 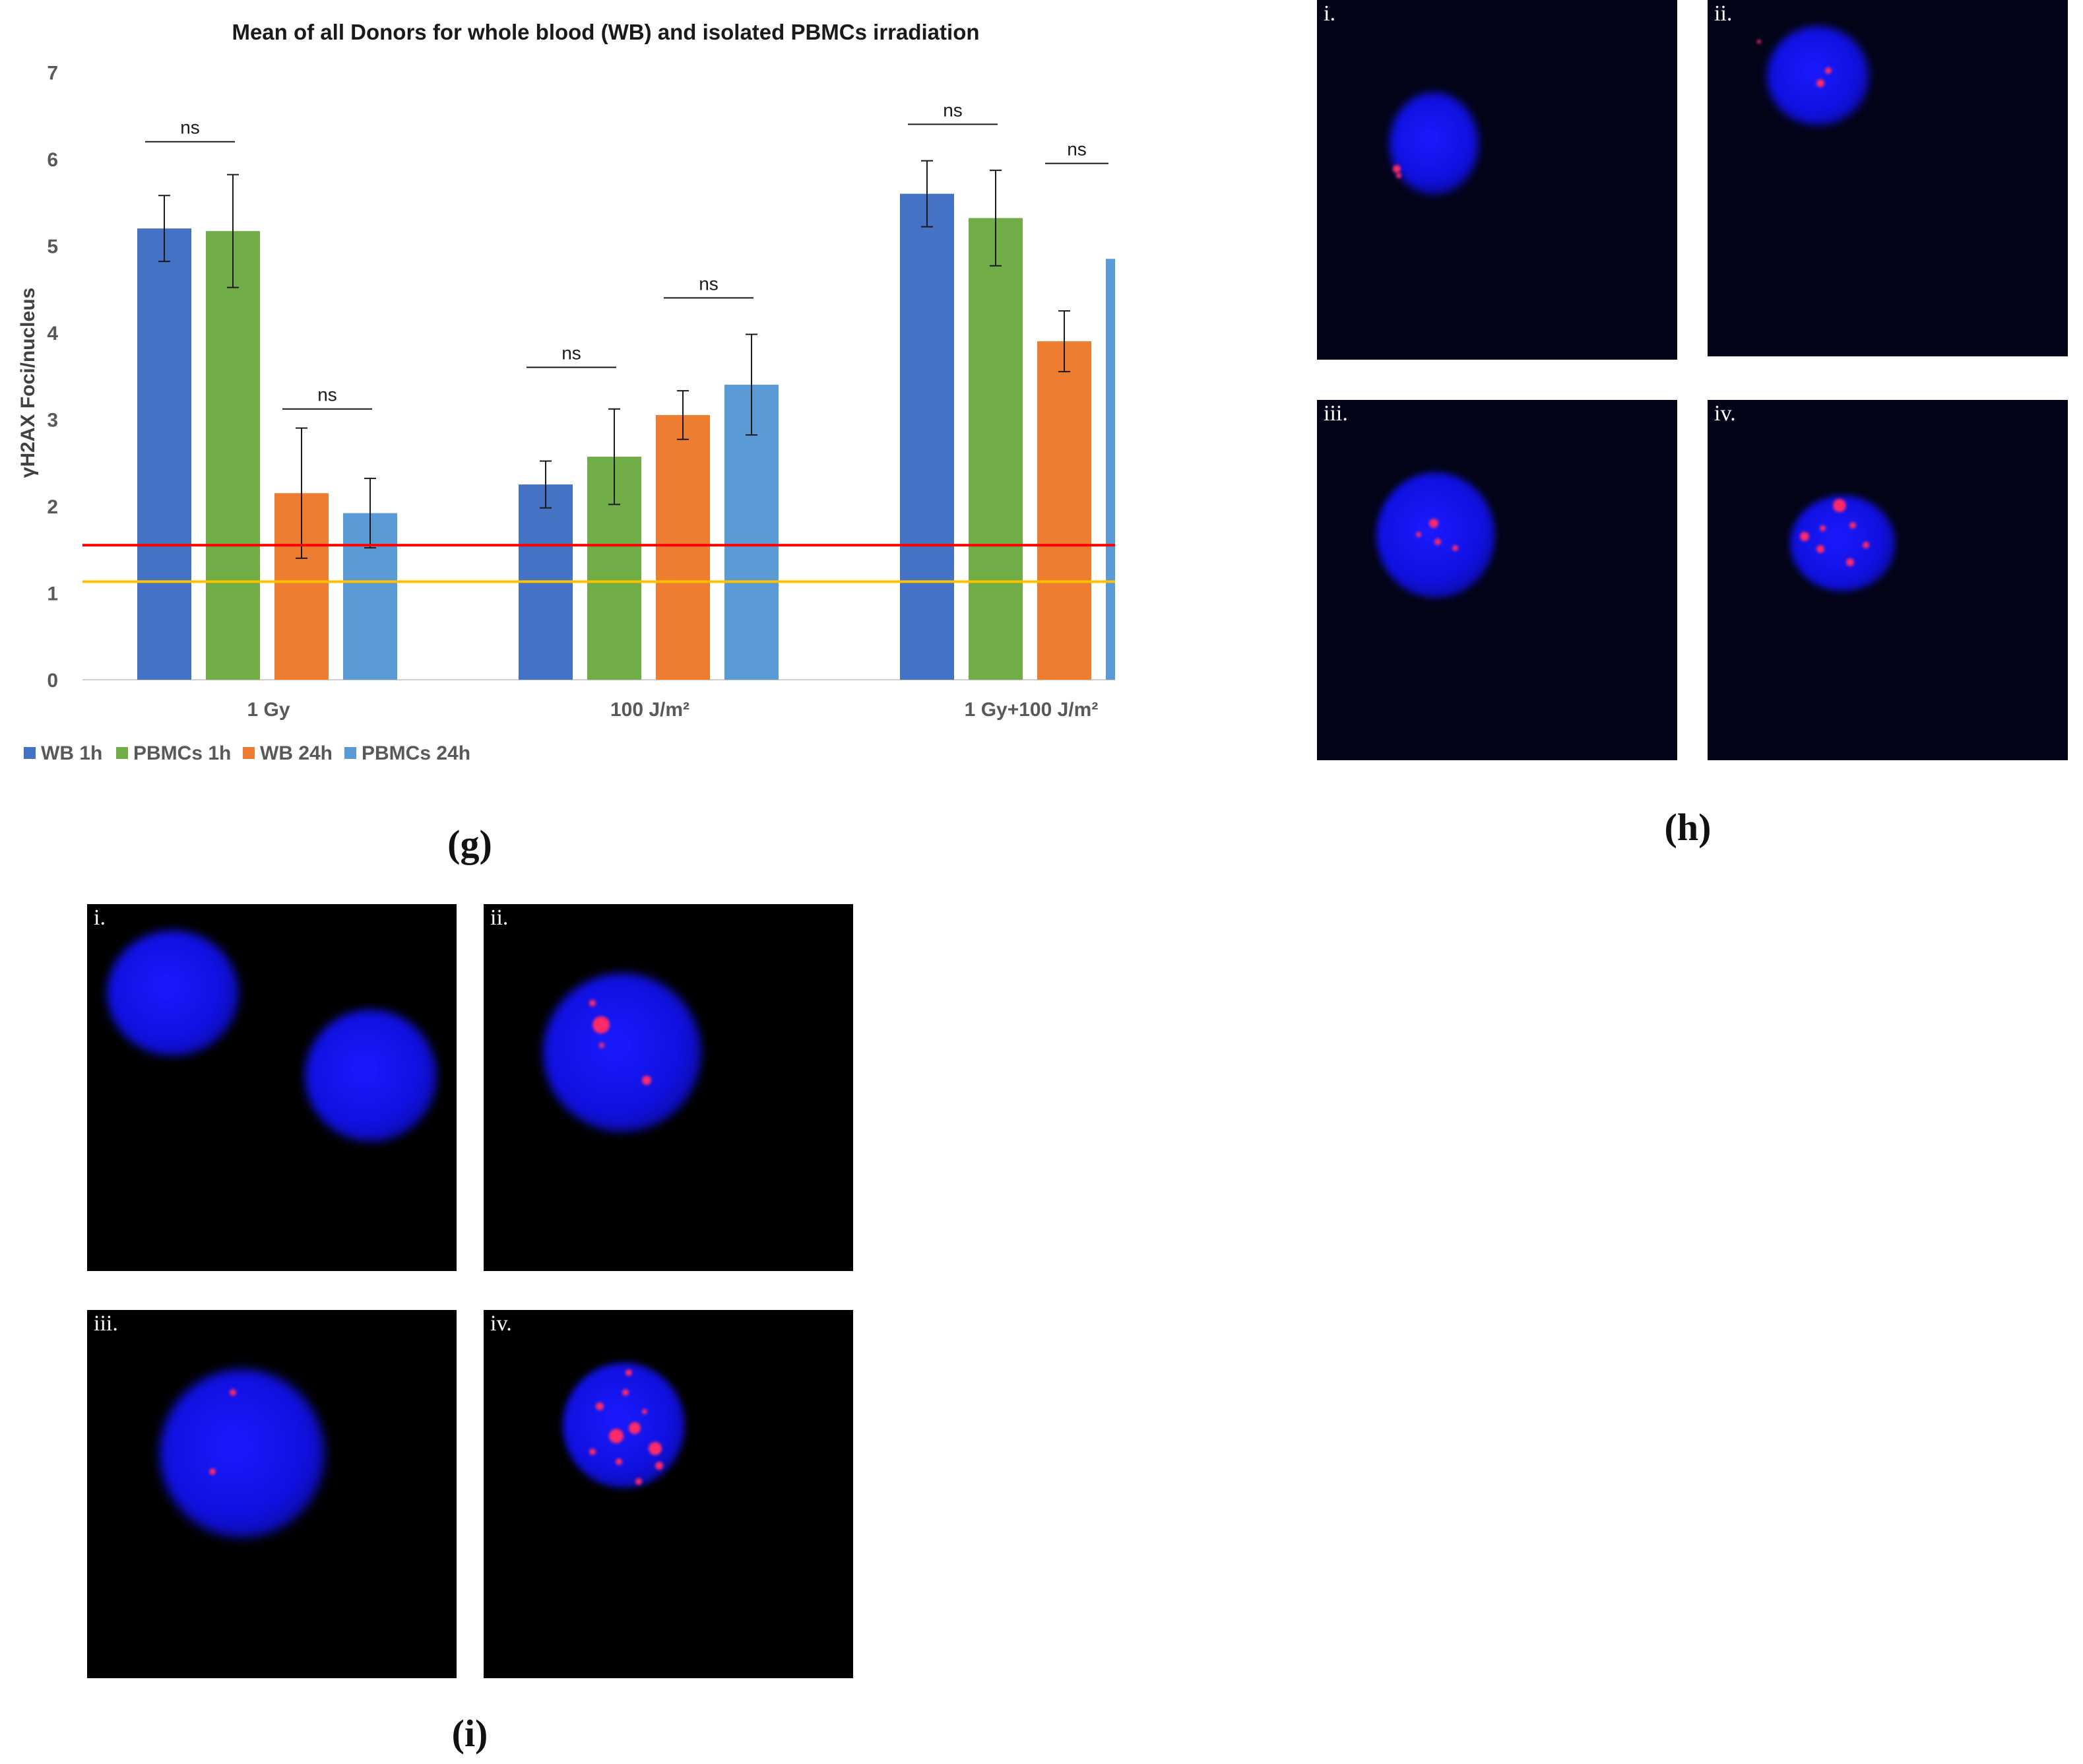 What do you see at coordinates (469, 1733) in the screenshot?
I see `caption-i: (i)` at bounding box center [469, 1733].